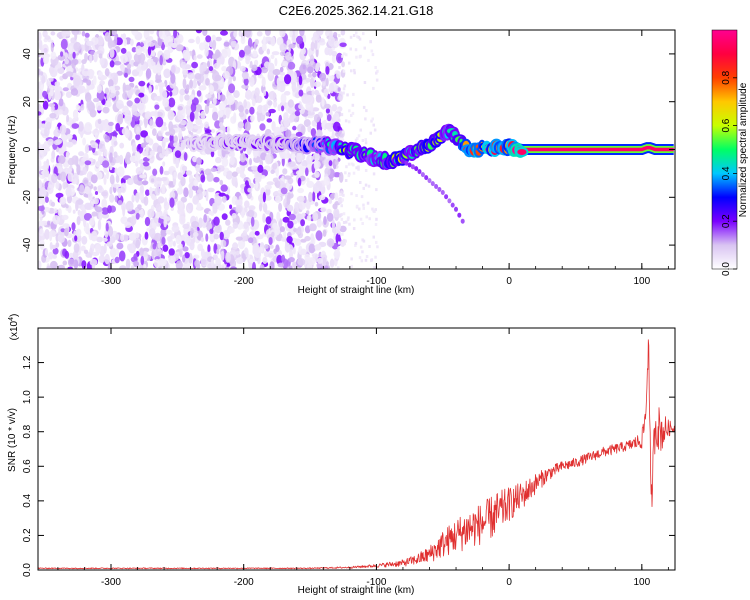 This screenshot has height=600, width=750. Describe the element at coordinates (522, 152) in the screenshot. I see `signal-blob` at that location.